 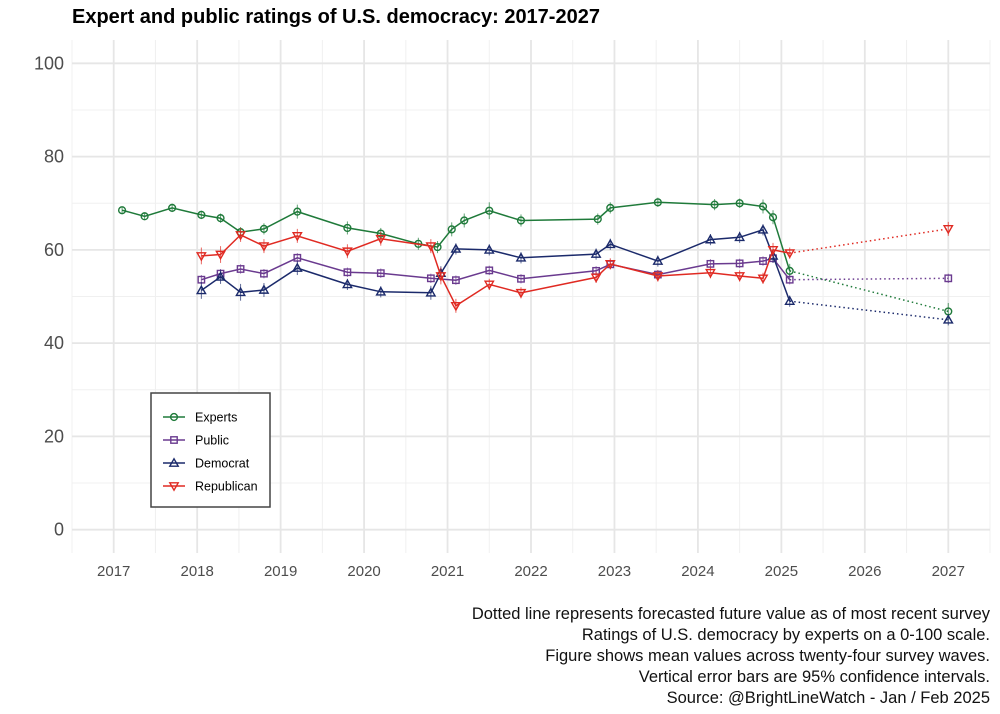 What do you see at coordinates (212, 441) in the screenshot?
I see `legend-public-label: Public` at bounding box center [212, 441].